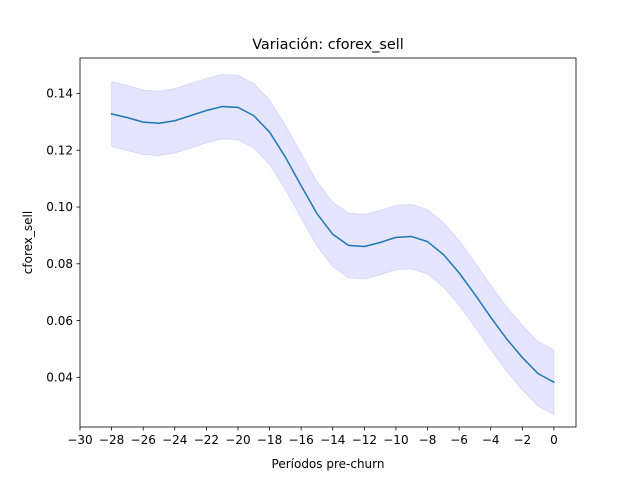 The width and height of the screenshot is (640, 480). What do you see at coordinates (459, 440) in the screenshot?
I see `x-tick-label: −6` at bounding box center [459, 440].